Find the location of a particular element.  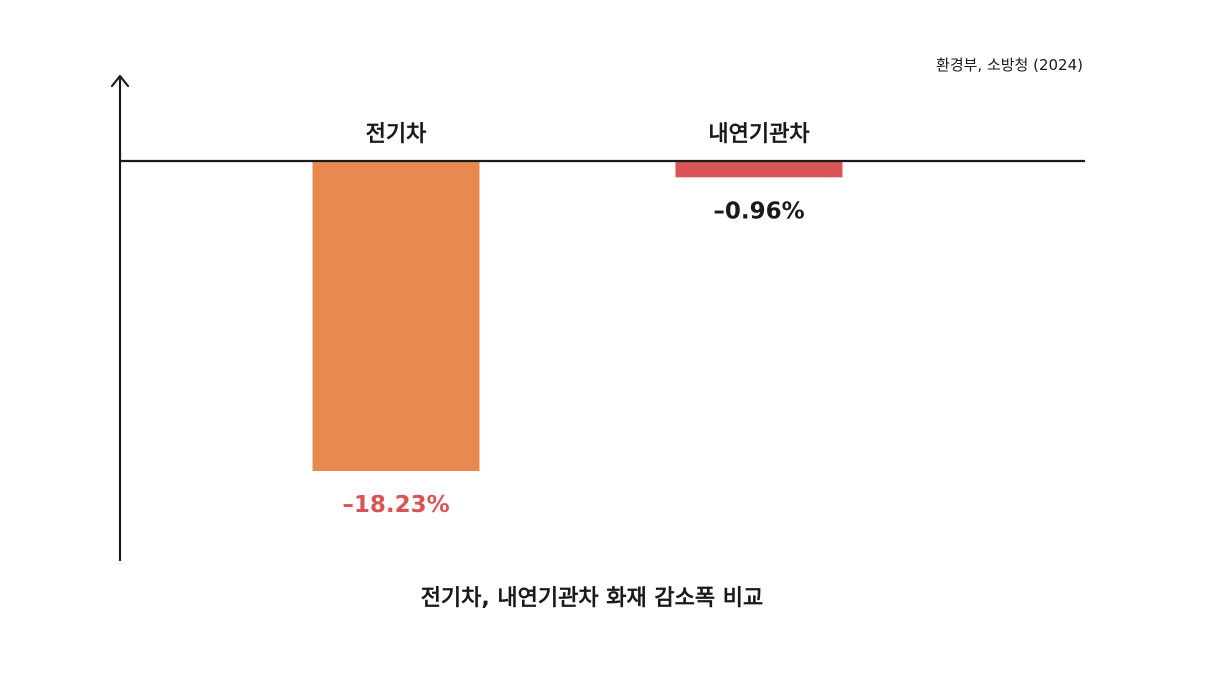

y-axis-arrow is located at coordinates (120, 81).